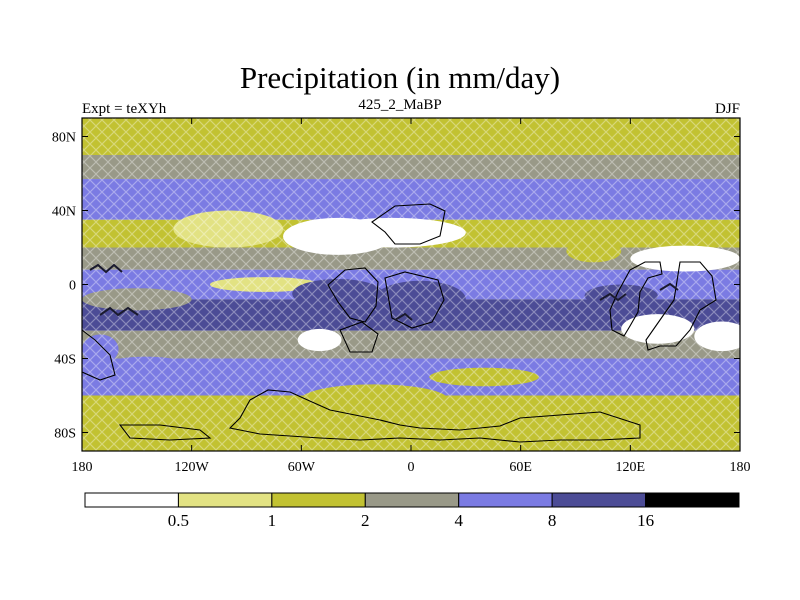 The height and width of the screenshot is (600, 800). What do you see at coordinates (64, 138) in the screenshot?
I see `y-tick-label: 80N` at bounding box center [64, 138].